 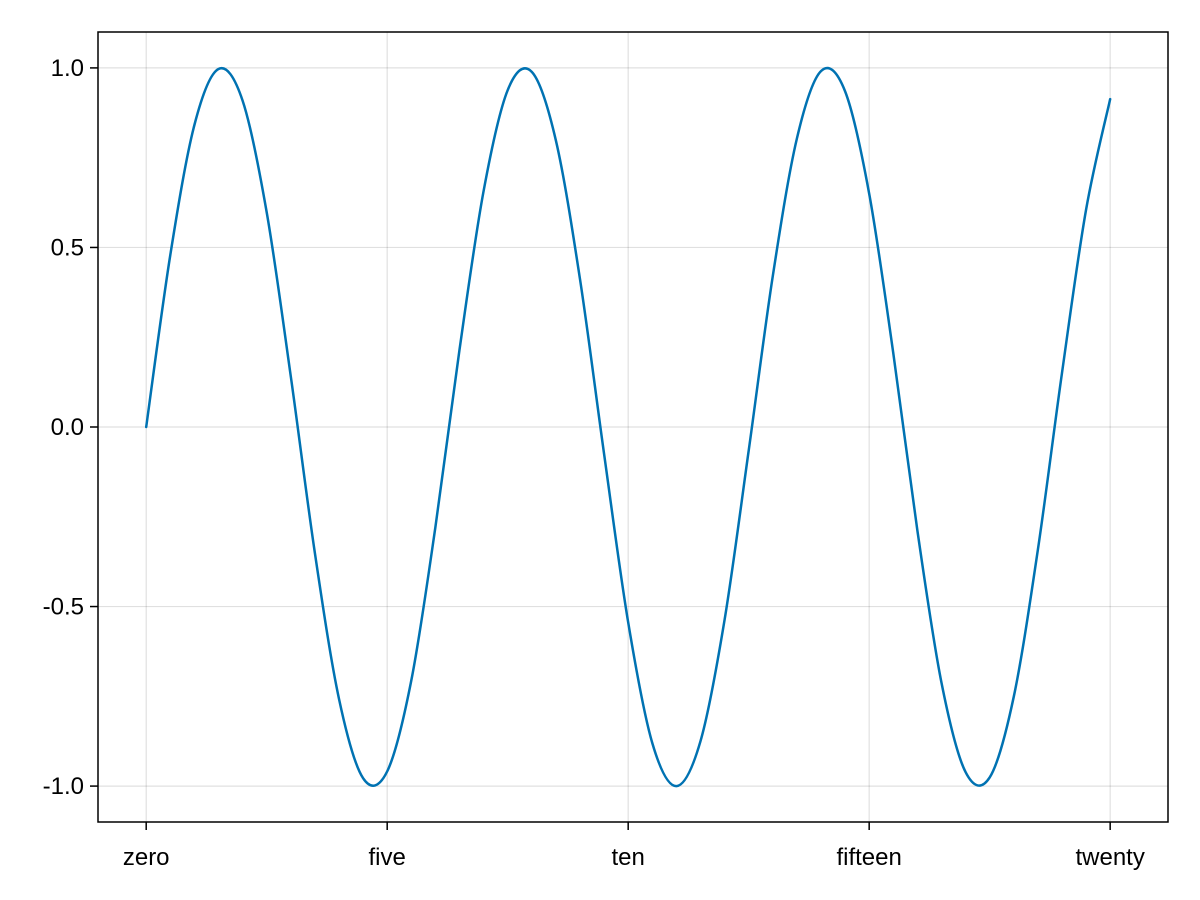 I want to click on x-tick-label: zero, so click(x=146, y=857).